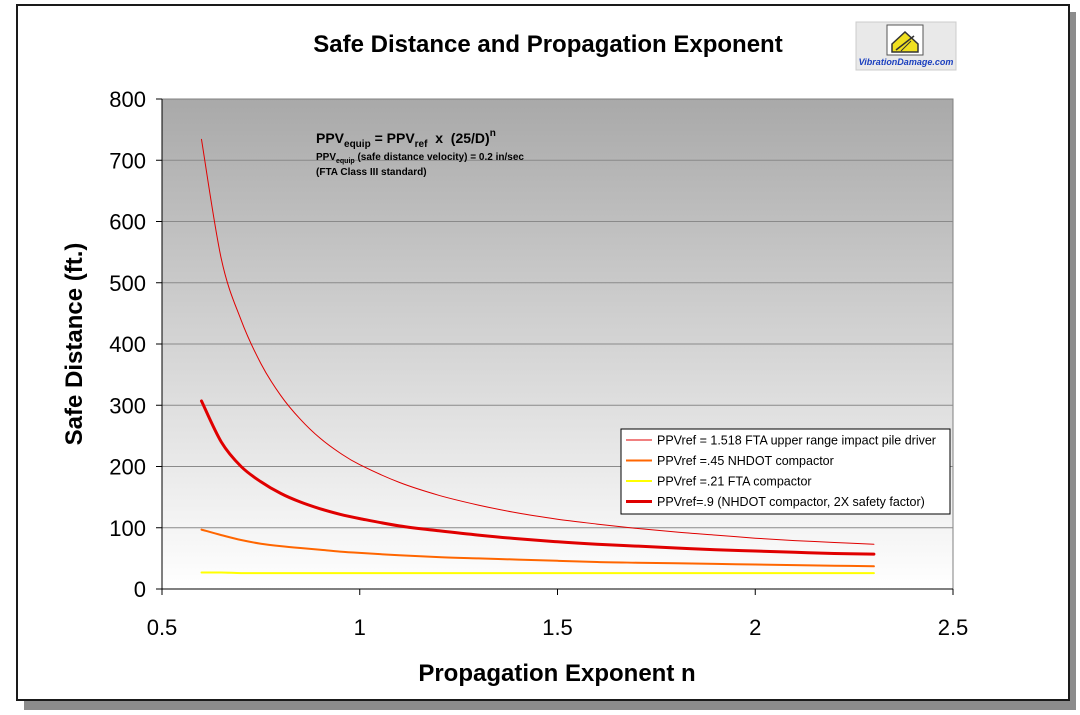  I want to click on ytick-label: 700, so click(127, 160).